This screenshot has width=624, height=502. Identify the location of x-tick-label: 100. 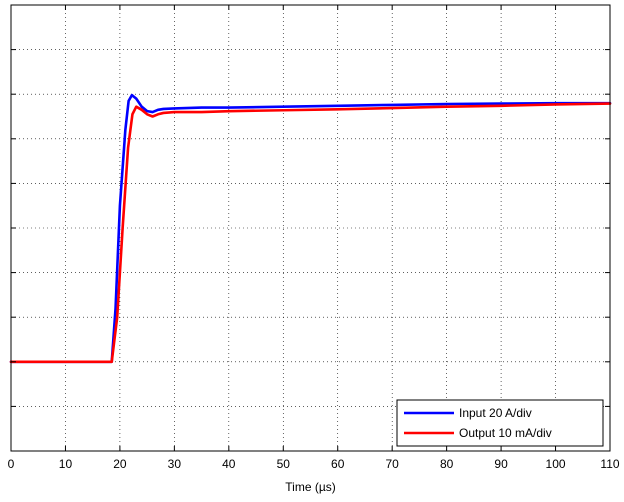
(556, 464).